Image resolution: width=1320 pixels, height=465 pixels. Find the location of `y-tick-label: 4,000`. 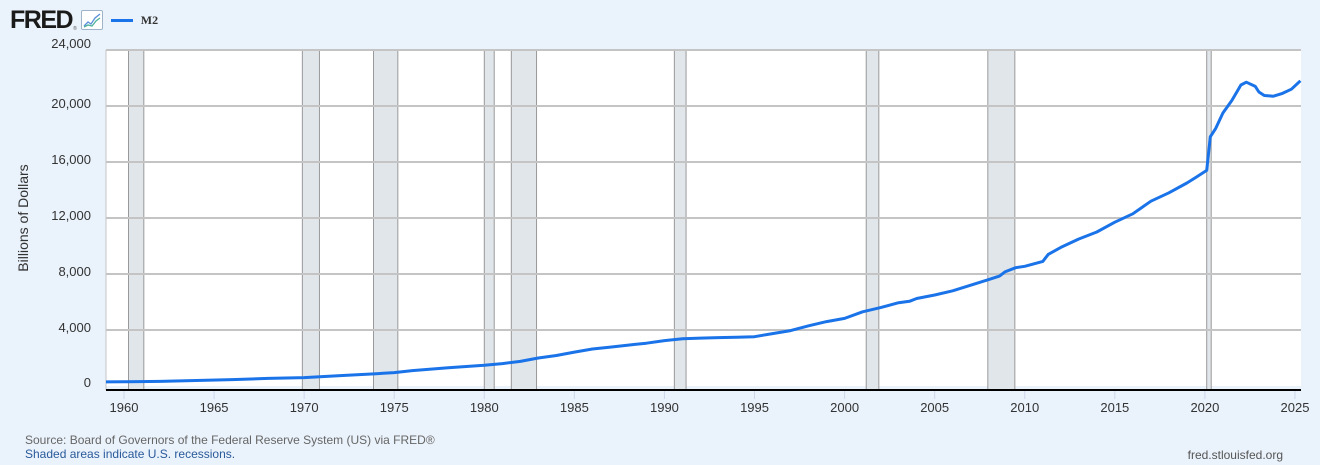

y-tick-label: 4,000 is located at coordinates (74, 327).